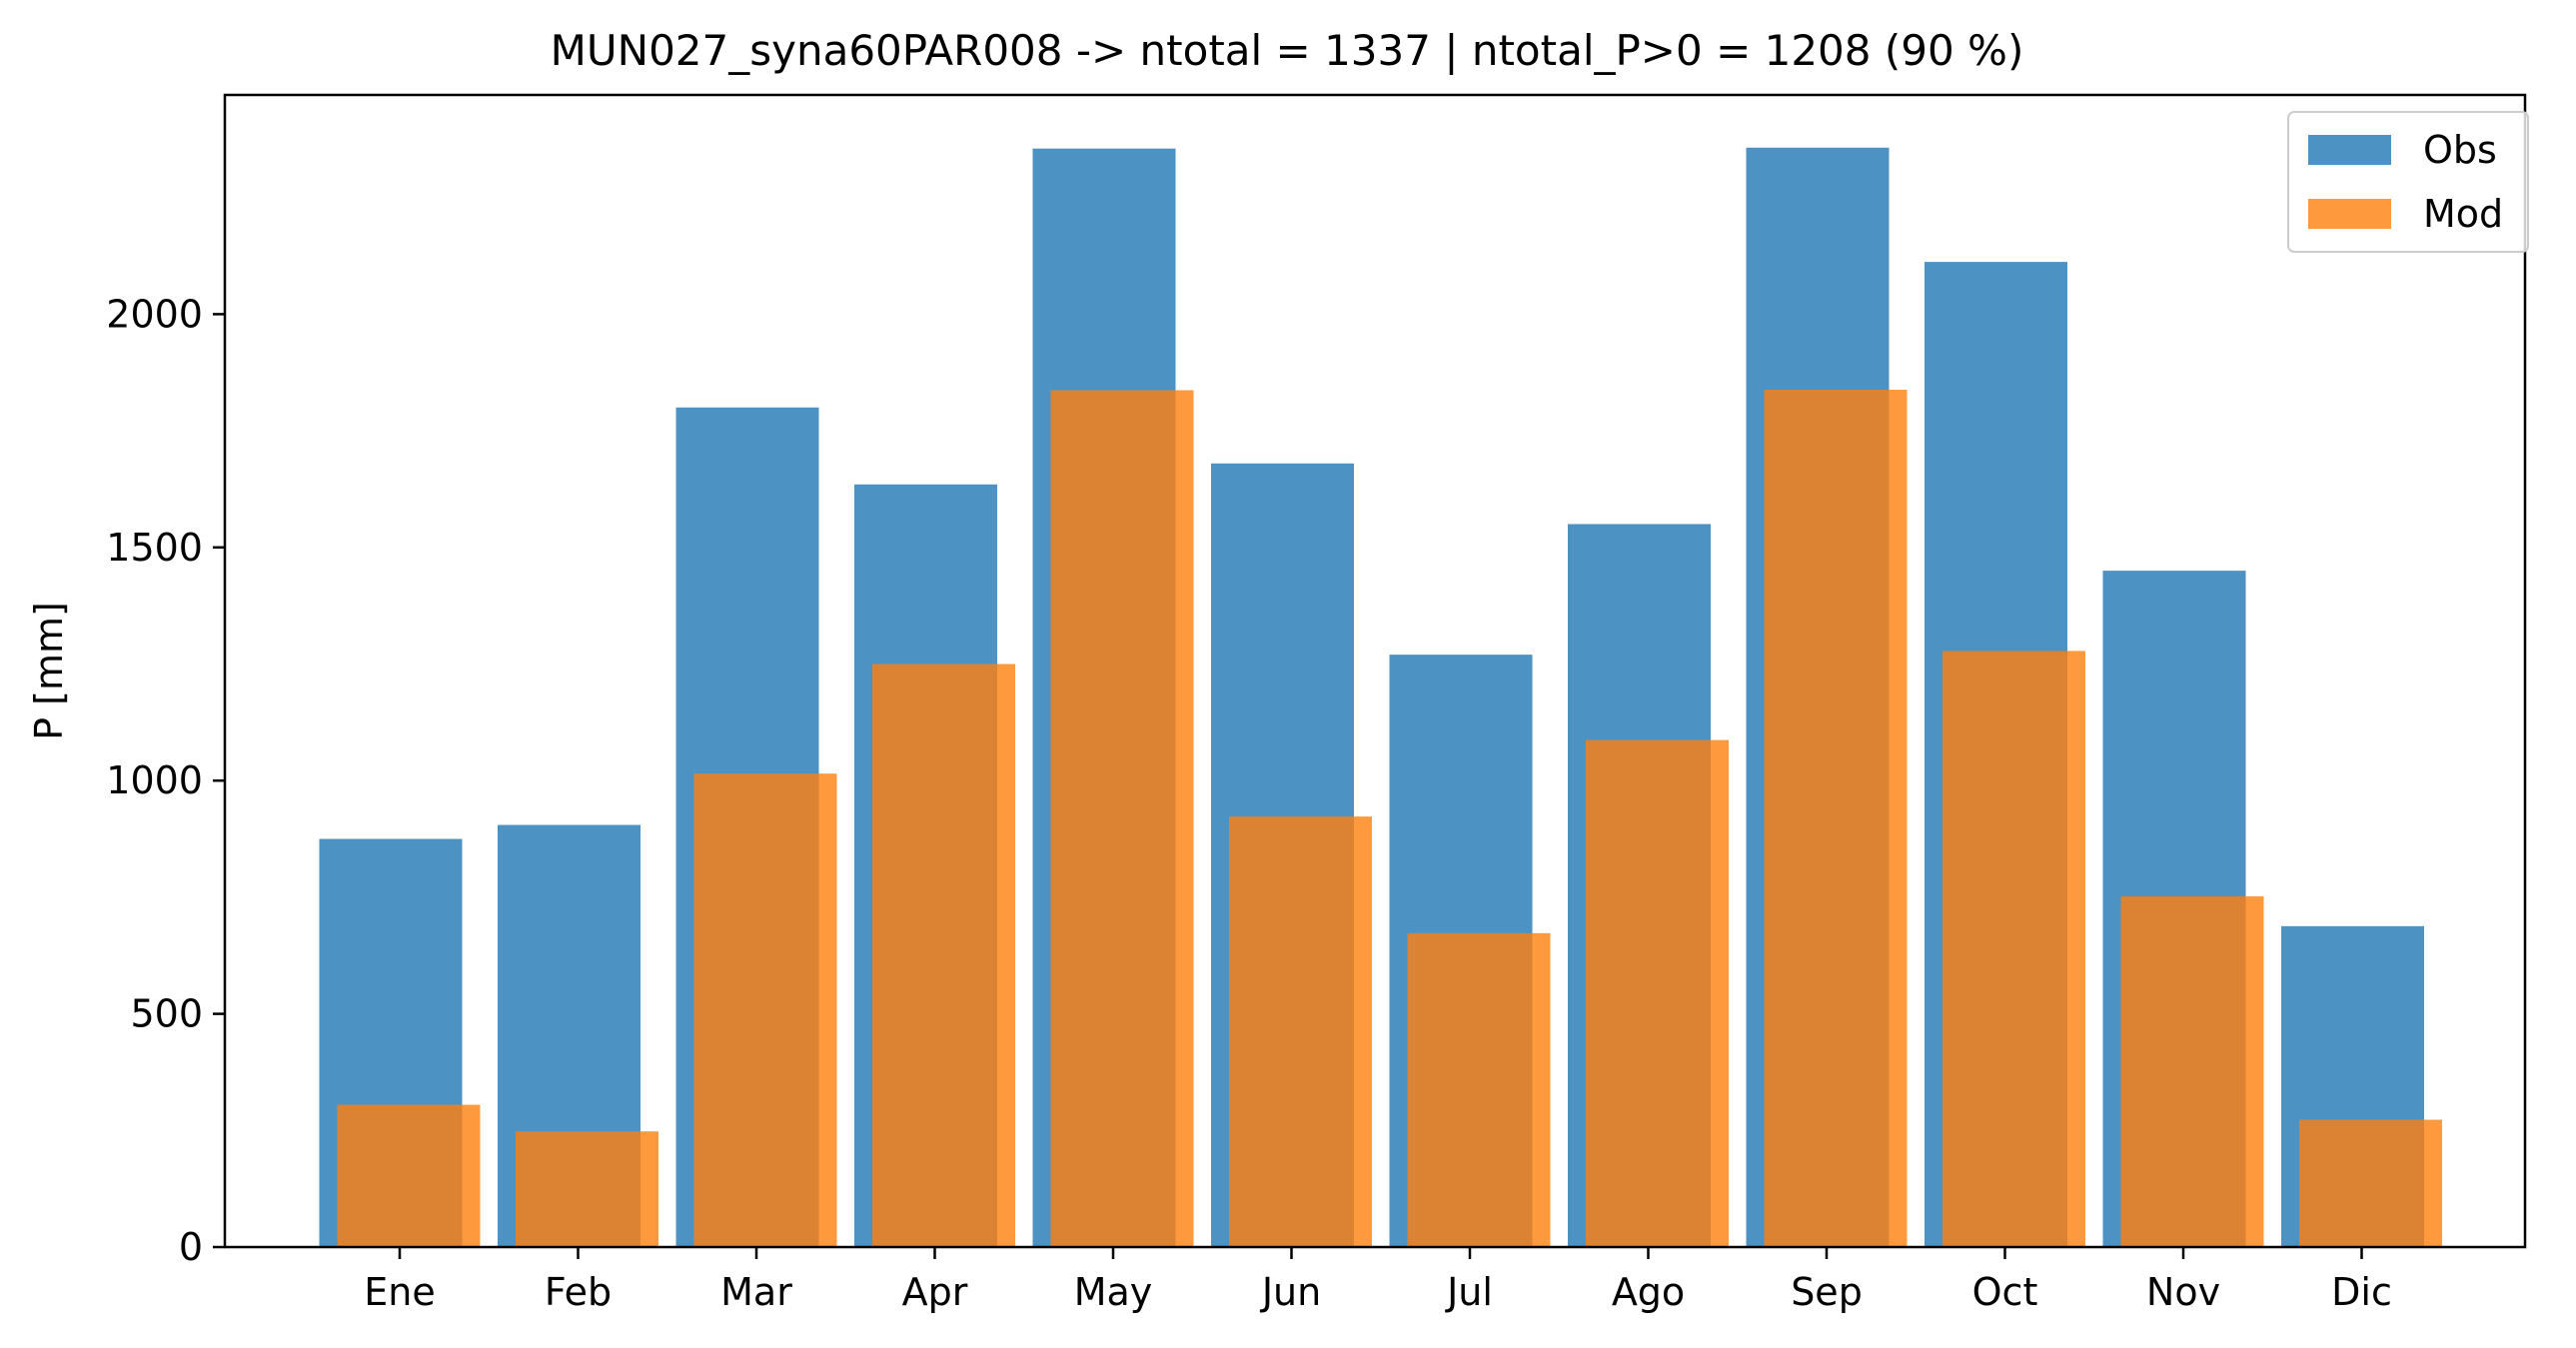 The width and height of the screenshot is (2576, 1348). I want to click on legend-swatch-obs, so click(2349, 150).